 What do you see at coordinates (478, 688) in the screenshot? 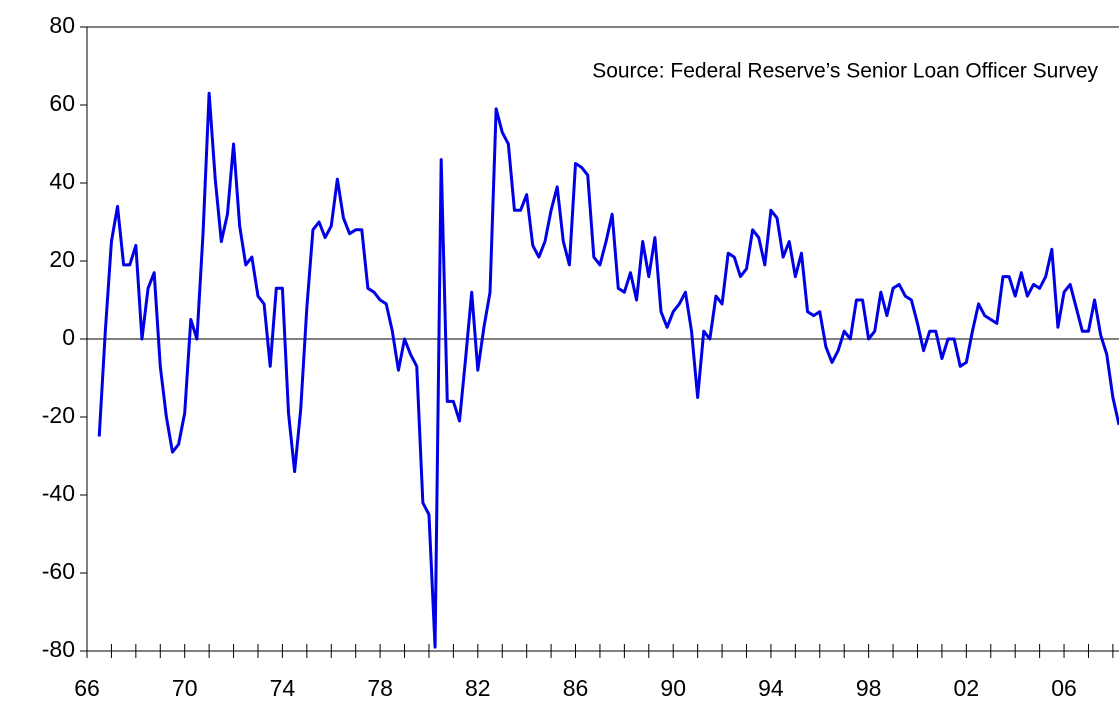
I see `x-tick-label: 82` at bounding box center [478, 688].